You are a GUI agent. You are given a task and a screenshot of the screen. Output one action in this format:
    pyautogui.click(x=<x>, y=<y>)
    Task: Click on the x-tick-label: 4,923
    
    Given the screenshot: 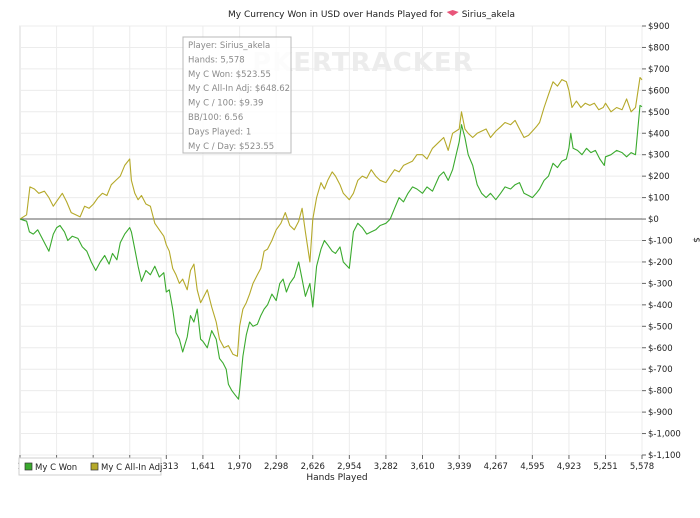 What is the action you would take?
    pyautogui.click(x=569, y=467)
    